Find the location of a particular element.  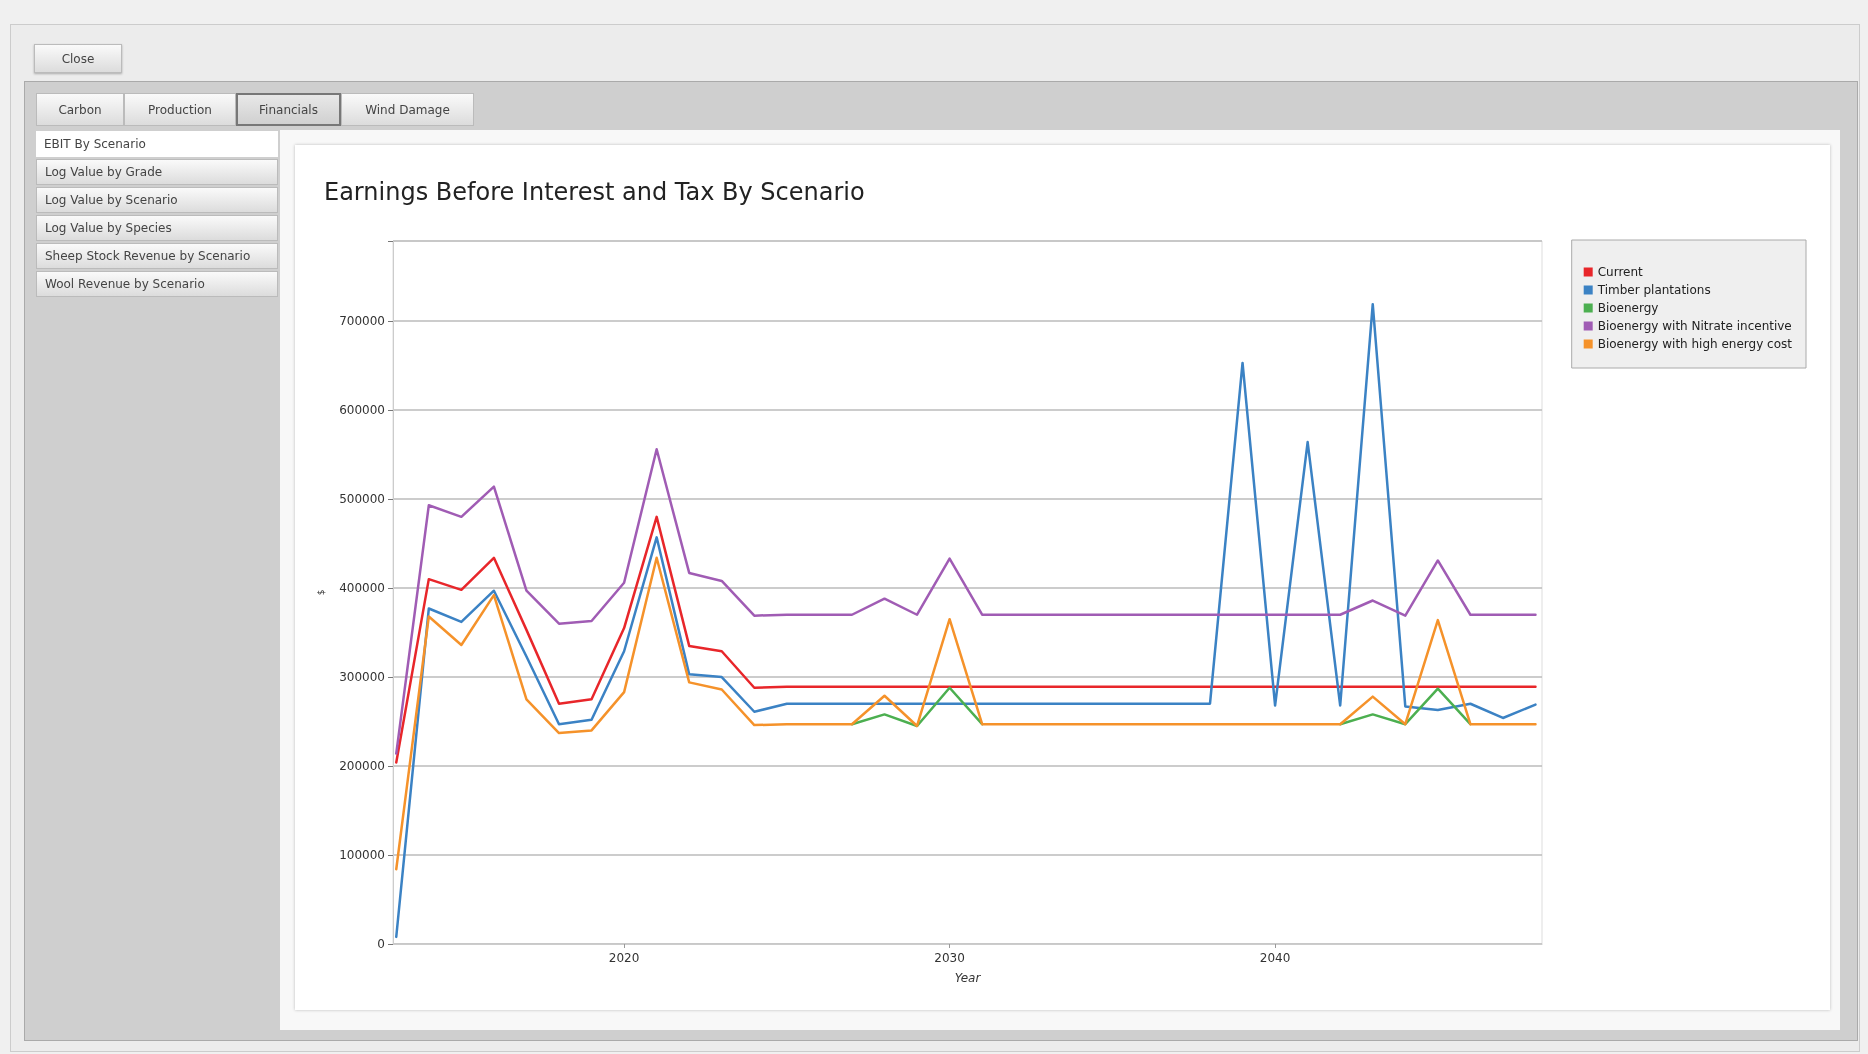

x-tick-label: 2020 is located at coordinates (624, 958).